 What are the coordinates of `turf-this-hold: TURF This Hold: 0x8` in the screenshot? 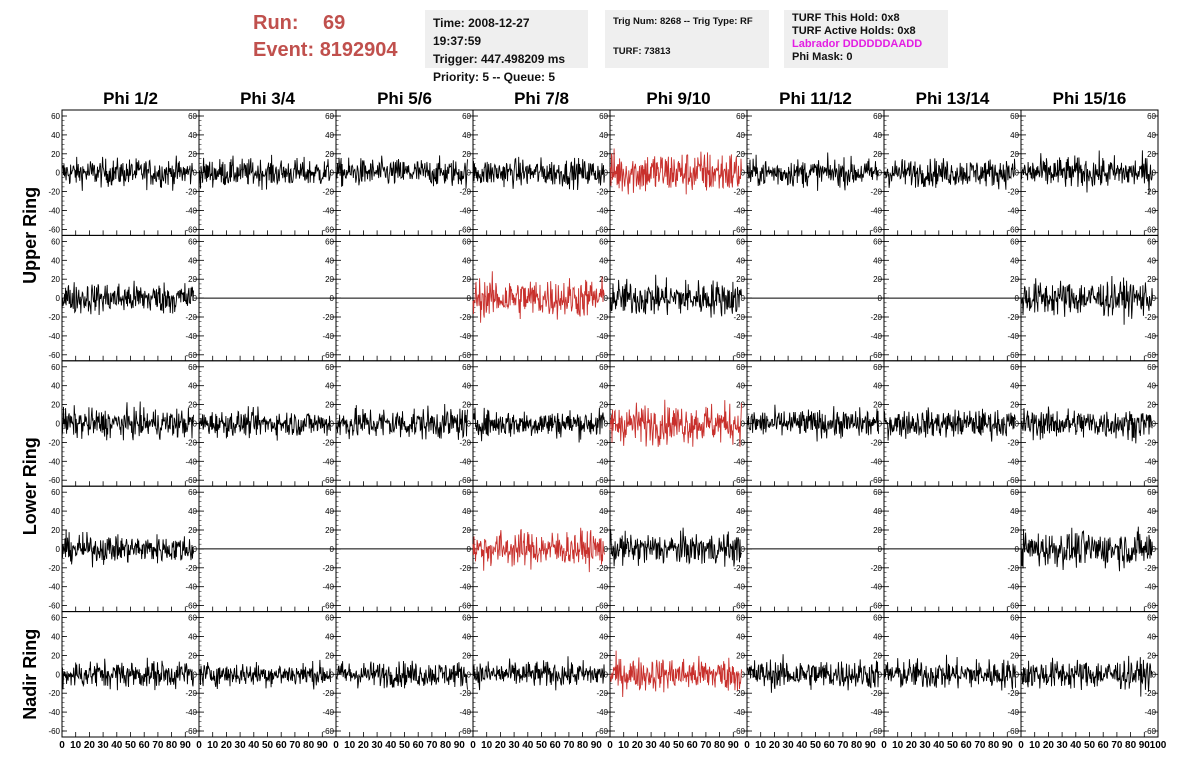 It's located at (846, 18).